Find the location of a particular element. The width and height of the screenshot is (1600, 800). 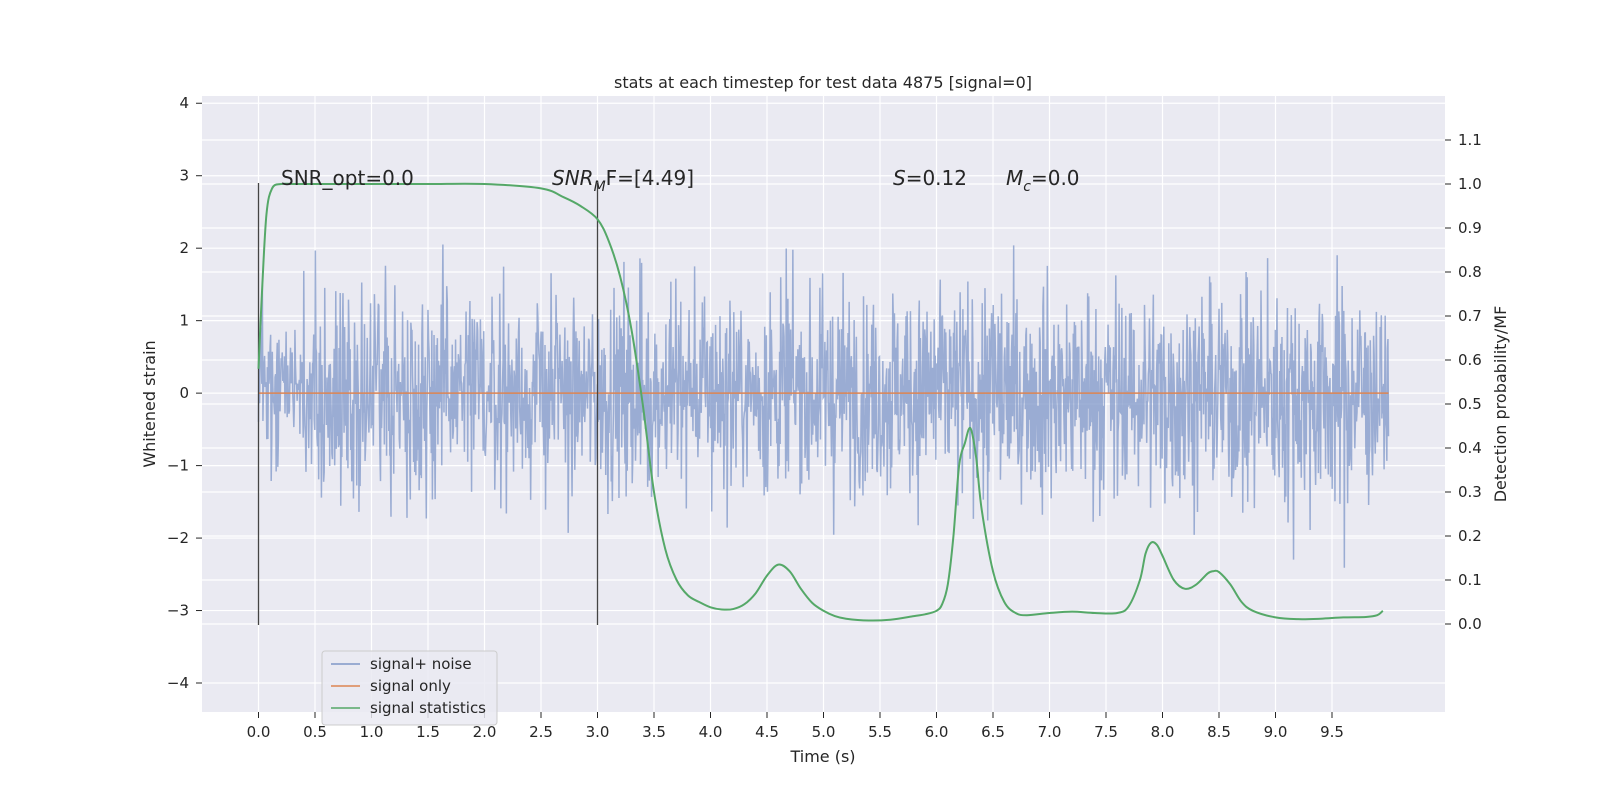

x-tick-label: 9.5 is located at coordinates (1332, 732).